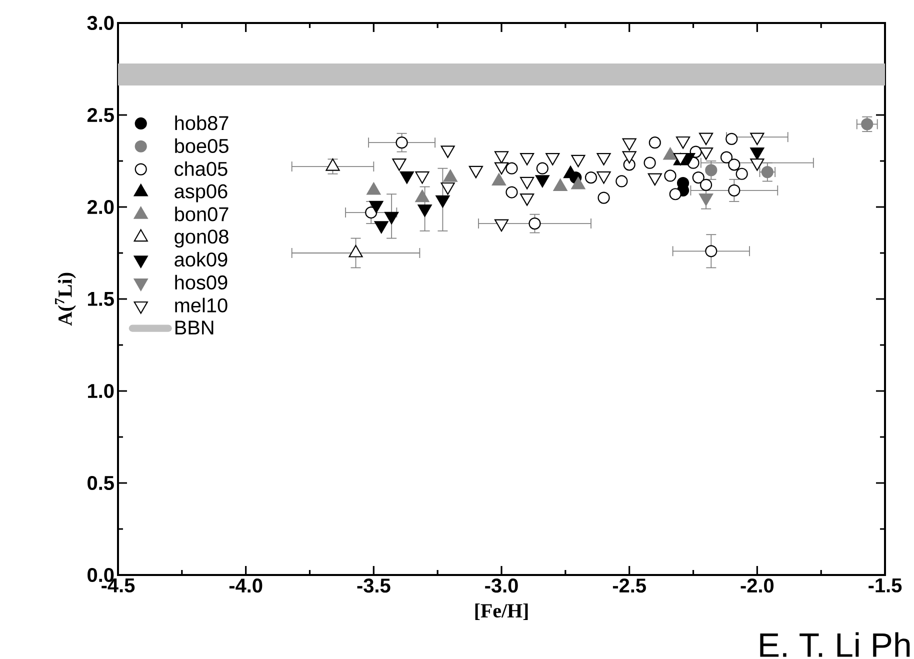  I want to click on legend-label: boe05, so click(201, 146).